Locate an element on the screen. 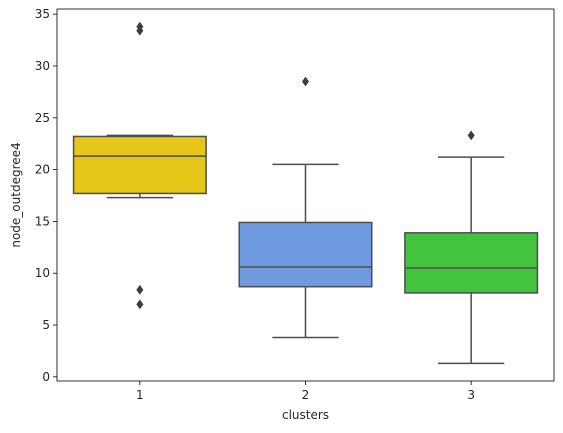 Image resolution: width=563 pixels, height=433 pixels. y-tick-label: 25 is located at coordinates (42, 118).